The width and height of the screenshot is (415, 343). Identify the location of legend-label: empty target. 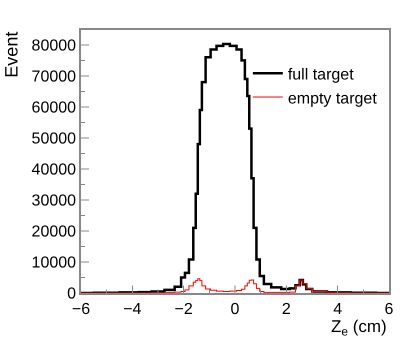
(333, 99).